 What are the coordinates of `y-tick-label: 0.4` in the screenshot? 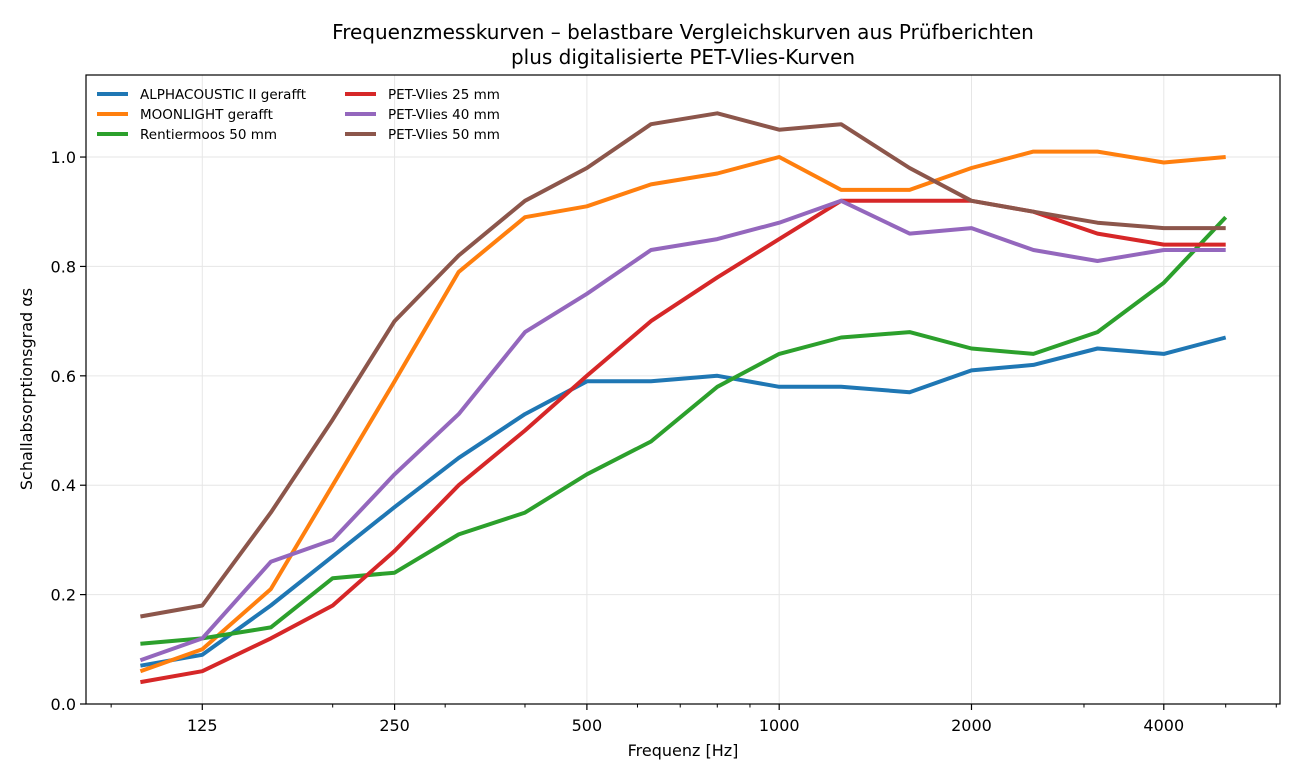 It's located at (63, 485).